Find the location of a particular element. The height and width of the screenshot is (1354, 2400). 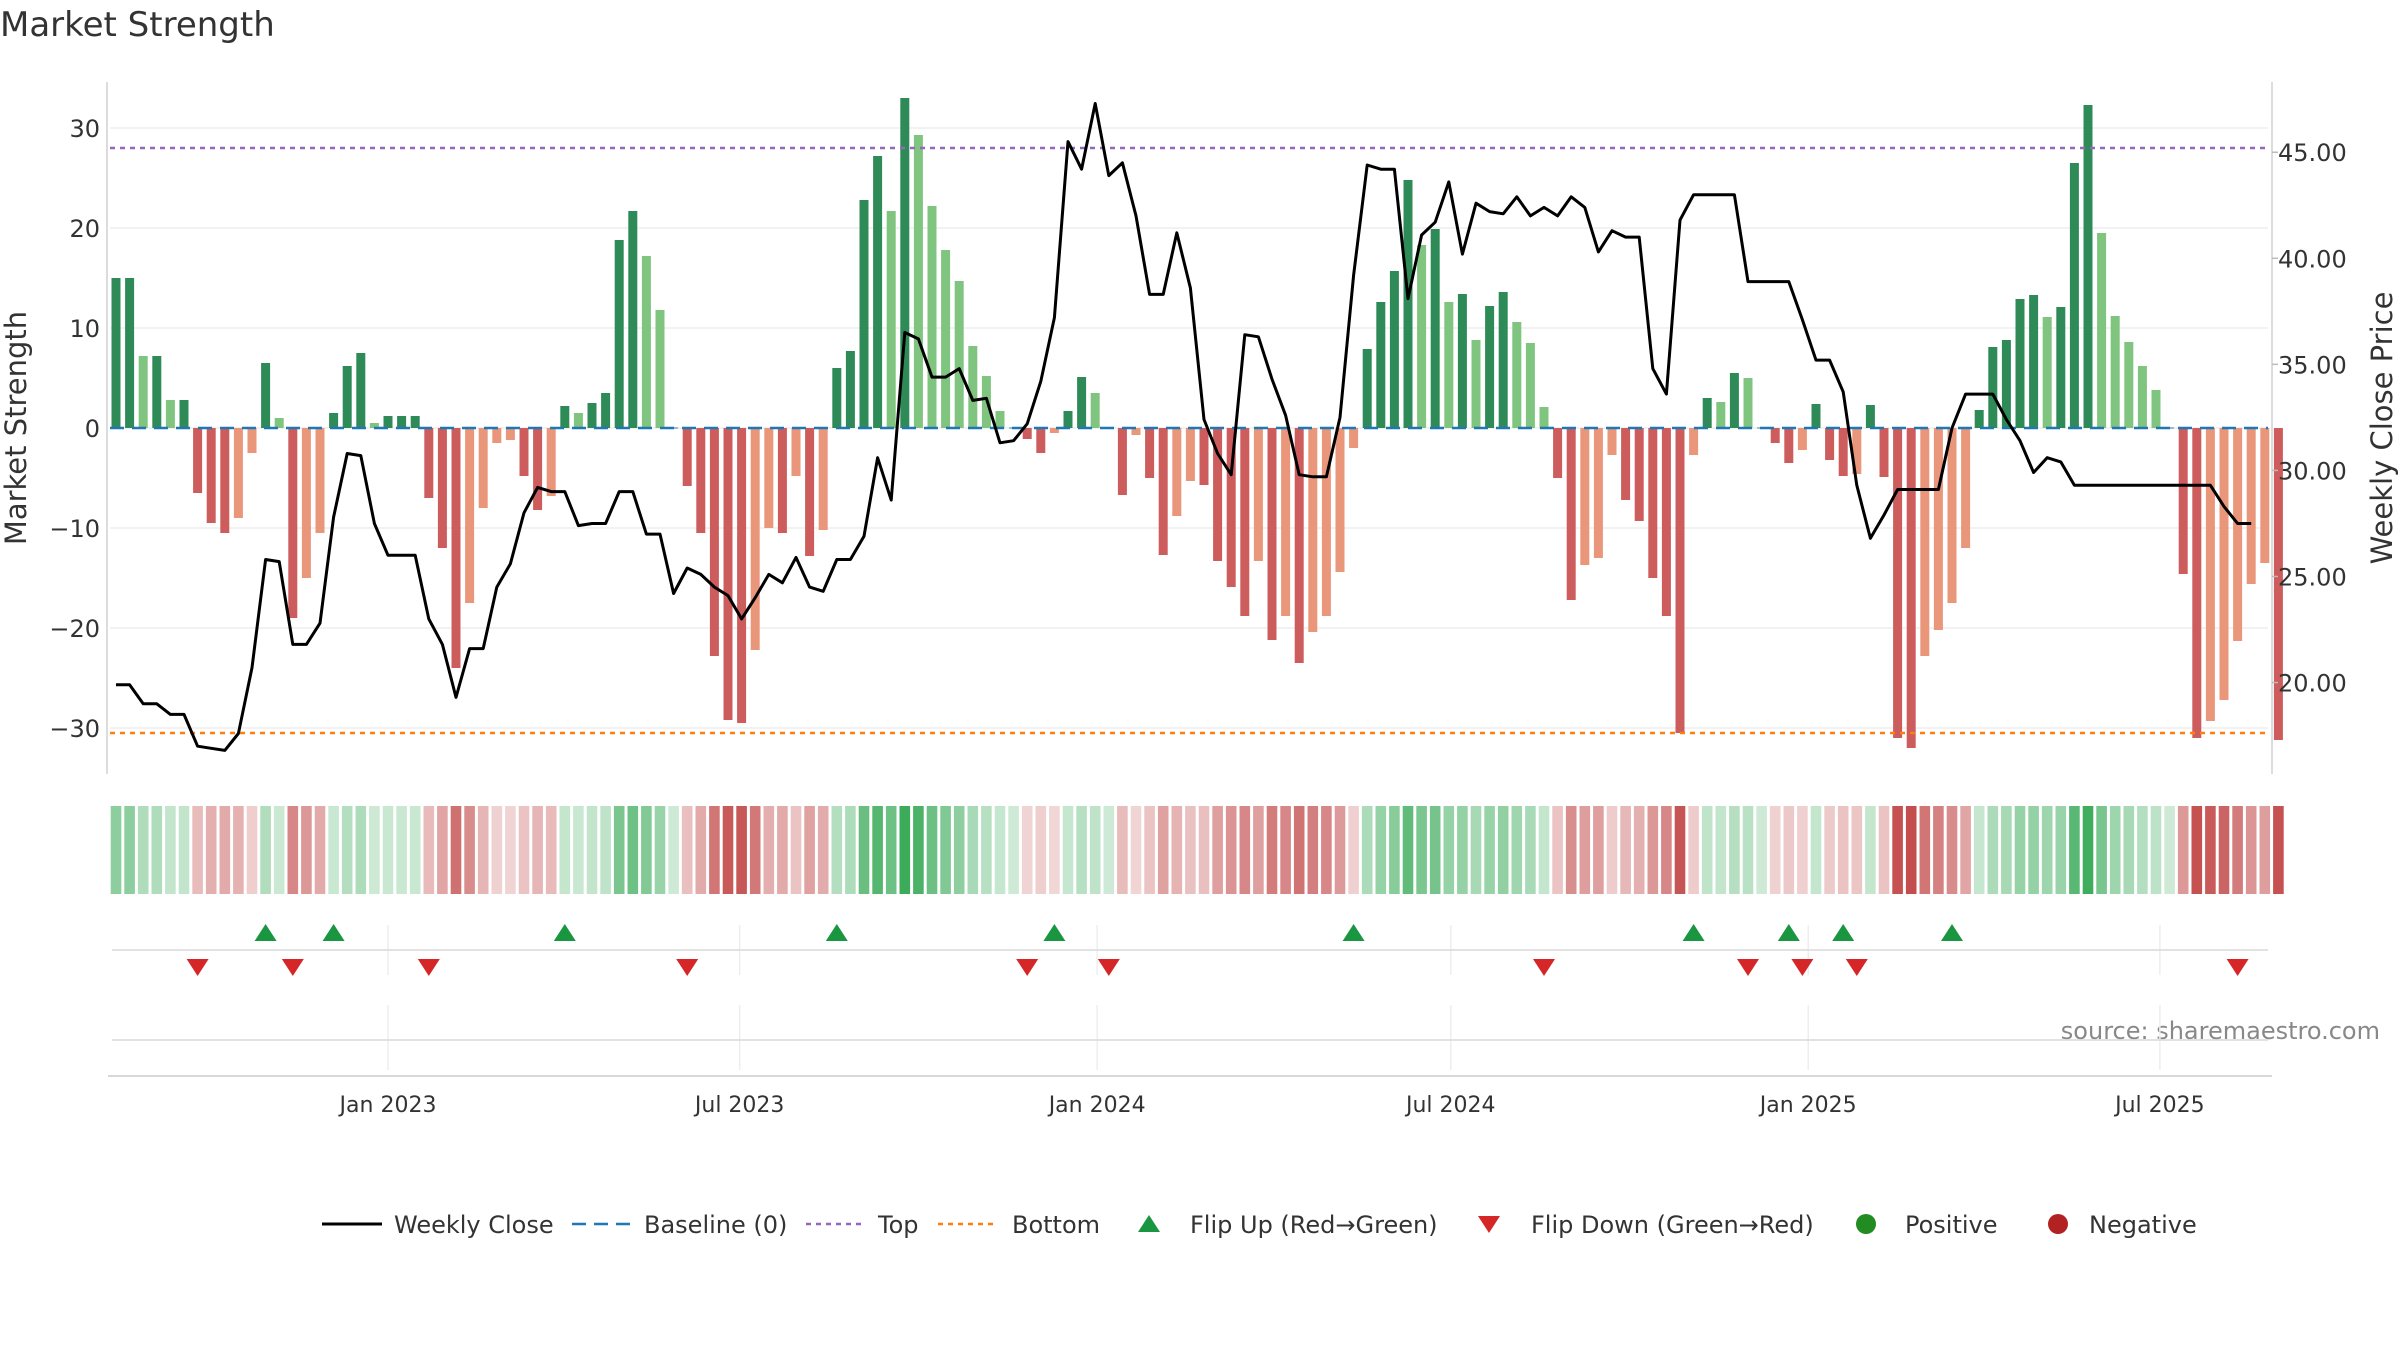

y-tick-label: 20 is located at coordinates (84, 229).